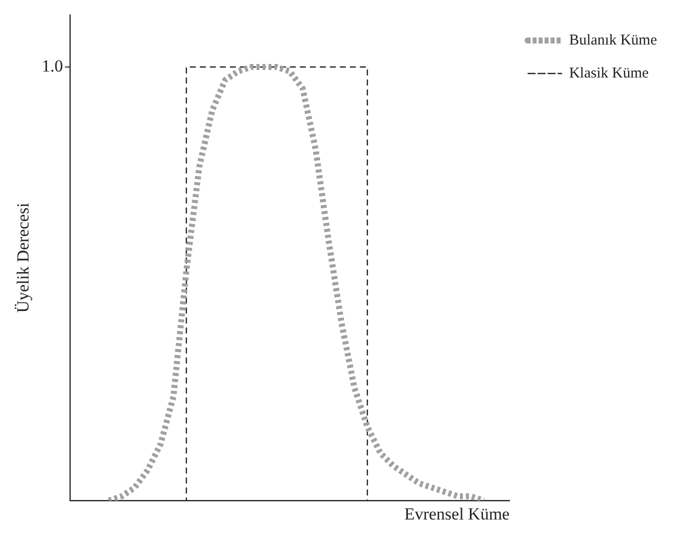 This screenshot has width=677, height=534. I want to click on legend-label: Bulanık Küme, so click(613, 40).